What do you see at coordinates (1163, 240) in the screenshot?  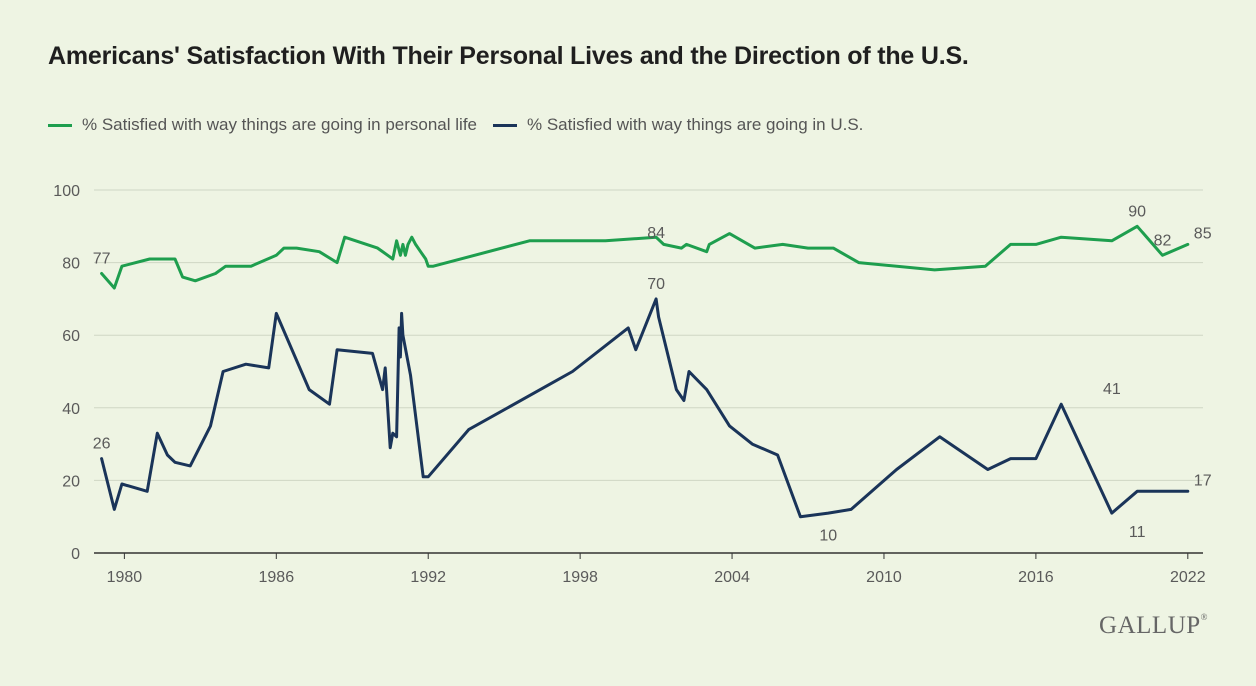 I see `data-label: 82` at bounding box center [1163, 240].